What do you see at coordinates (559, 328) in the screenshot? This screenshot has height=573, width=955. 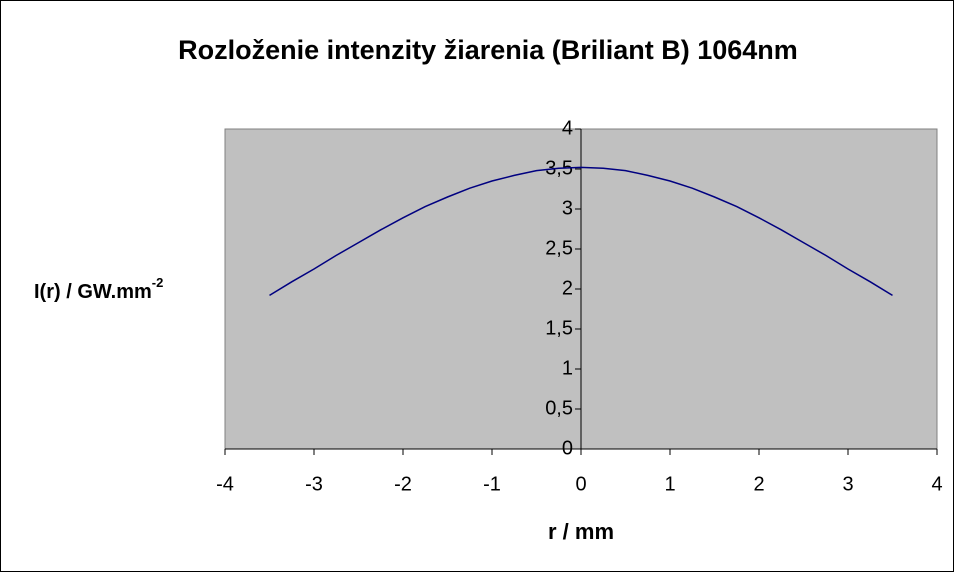 I see `y-tick-label: 1,5` at bounding box center [559, 328].